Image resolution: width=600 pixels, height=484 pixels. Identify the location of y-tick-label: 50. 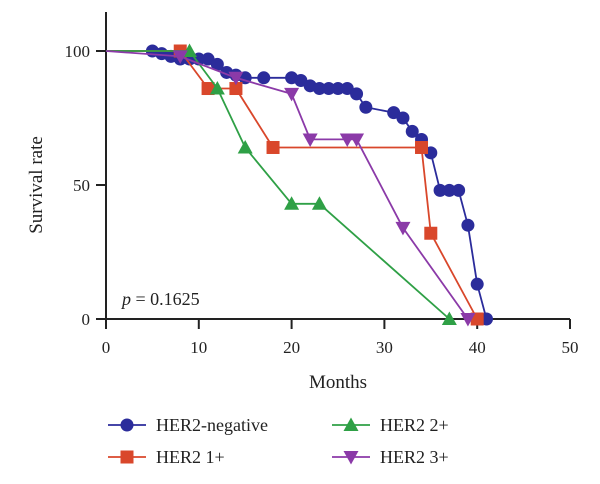
(81, 185).